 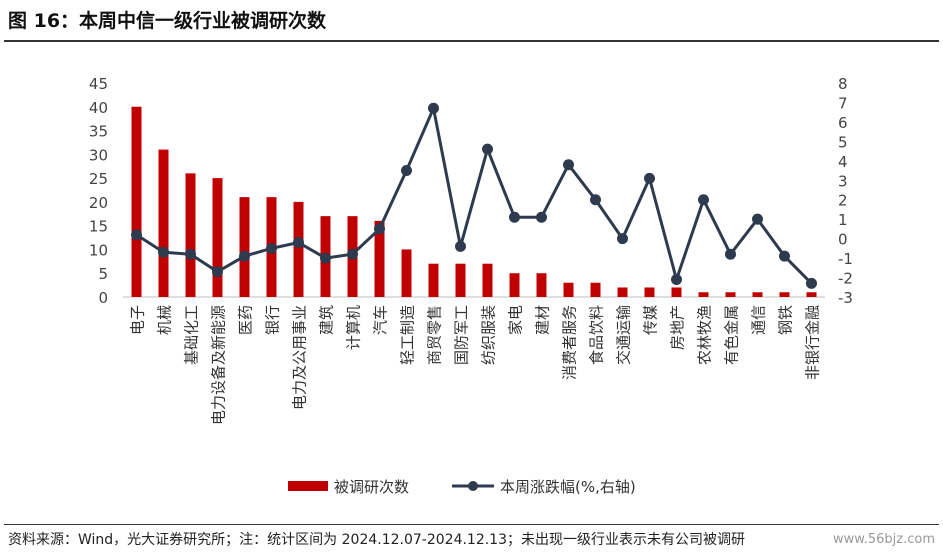 What do you see at coordinates (354, 327) in the screenshot?
I see `category-label: 计算机` at bounding box center [354, 327].